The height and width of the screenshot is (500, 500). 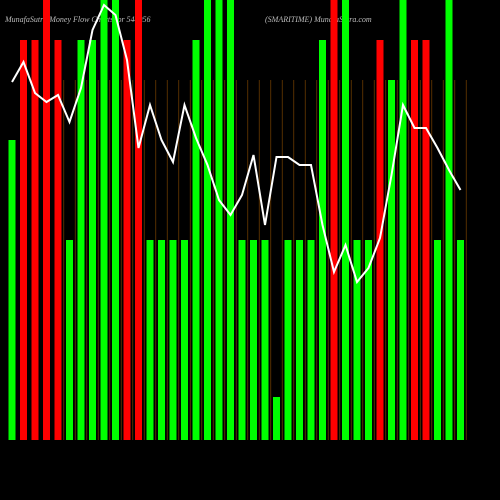 I want to click on chart-title: MunafaSutra Money Flow Charts for 544056, so click(x=77, y=19).